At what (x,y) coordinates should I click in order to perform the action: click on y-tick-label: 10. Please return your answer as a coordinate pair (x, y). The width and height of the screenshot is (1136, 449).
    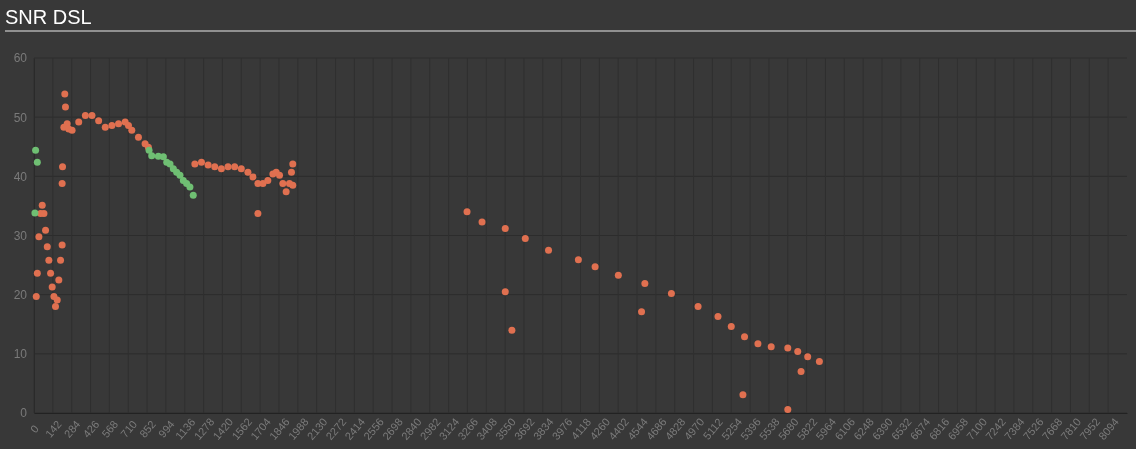
    Looking at the image, I should click on (20, 354).